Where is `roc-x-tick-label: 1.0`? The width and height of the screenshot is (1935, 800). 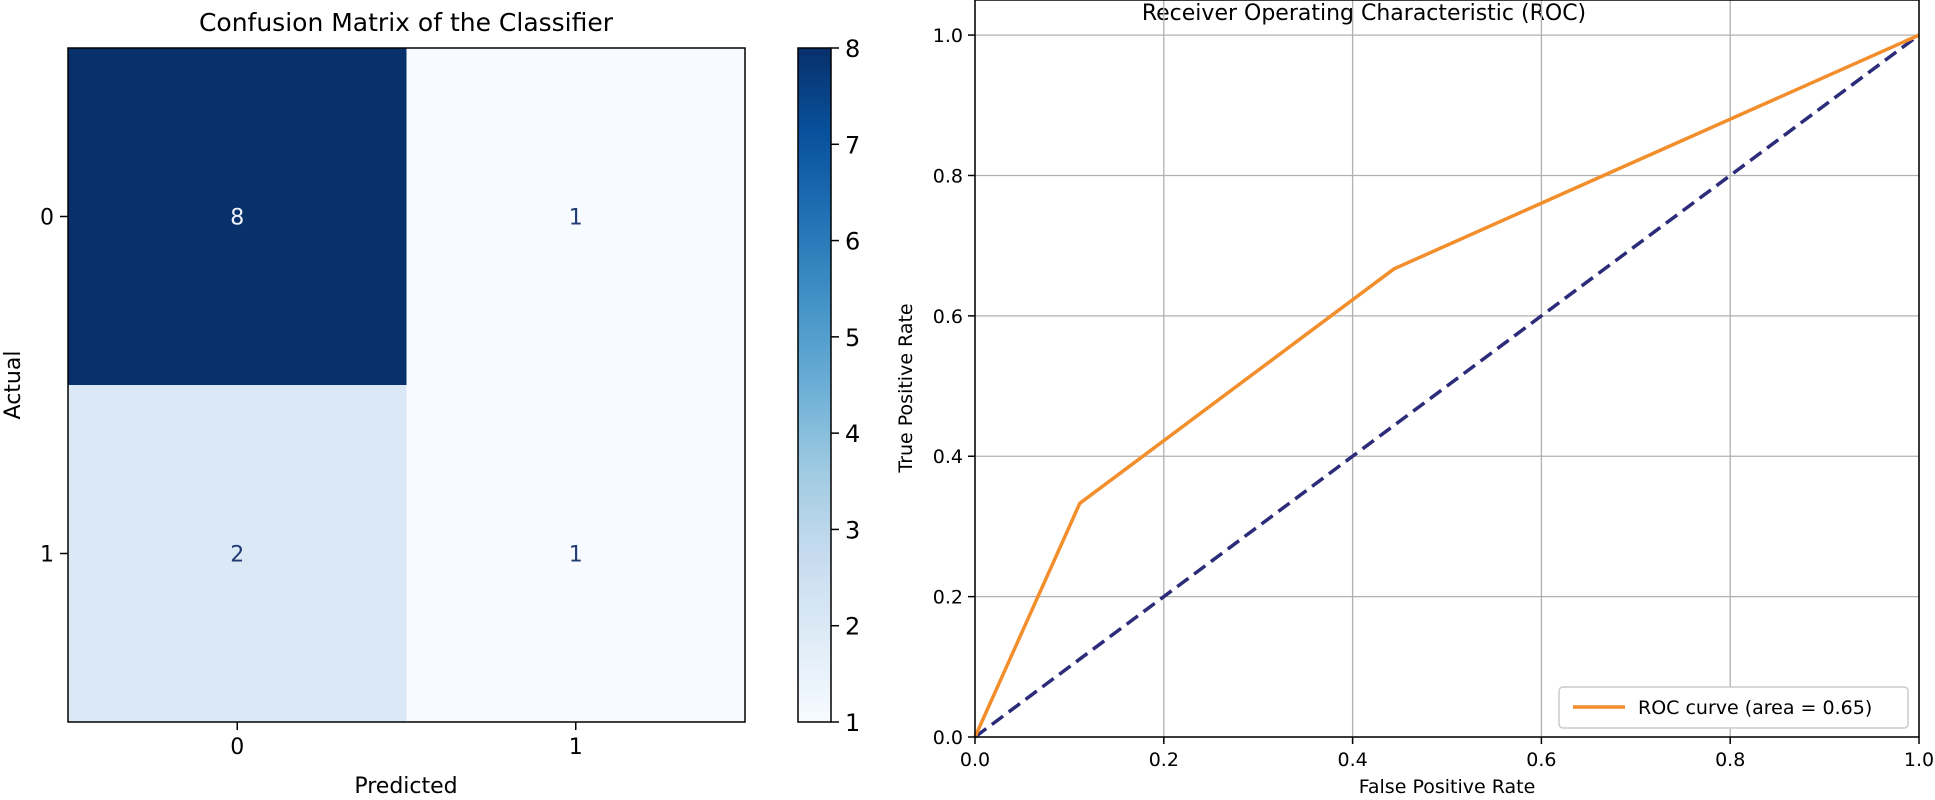 roc-x-tick-label: 1.0 is located at coordinates (1919, 760).